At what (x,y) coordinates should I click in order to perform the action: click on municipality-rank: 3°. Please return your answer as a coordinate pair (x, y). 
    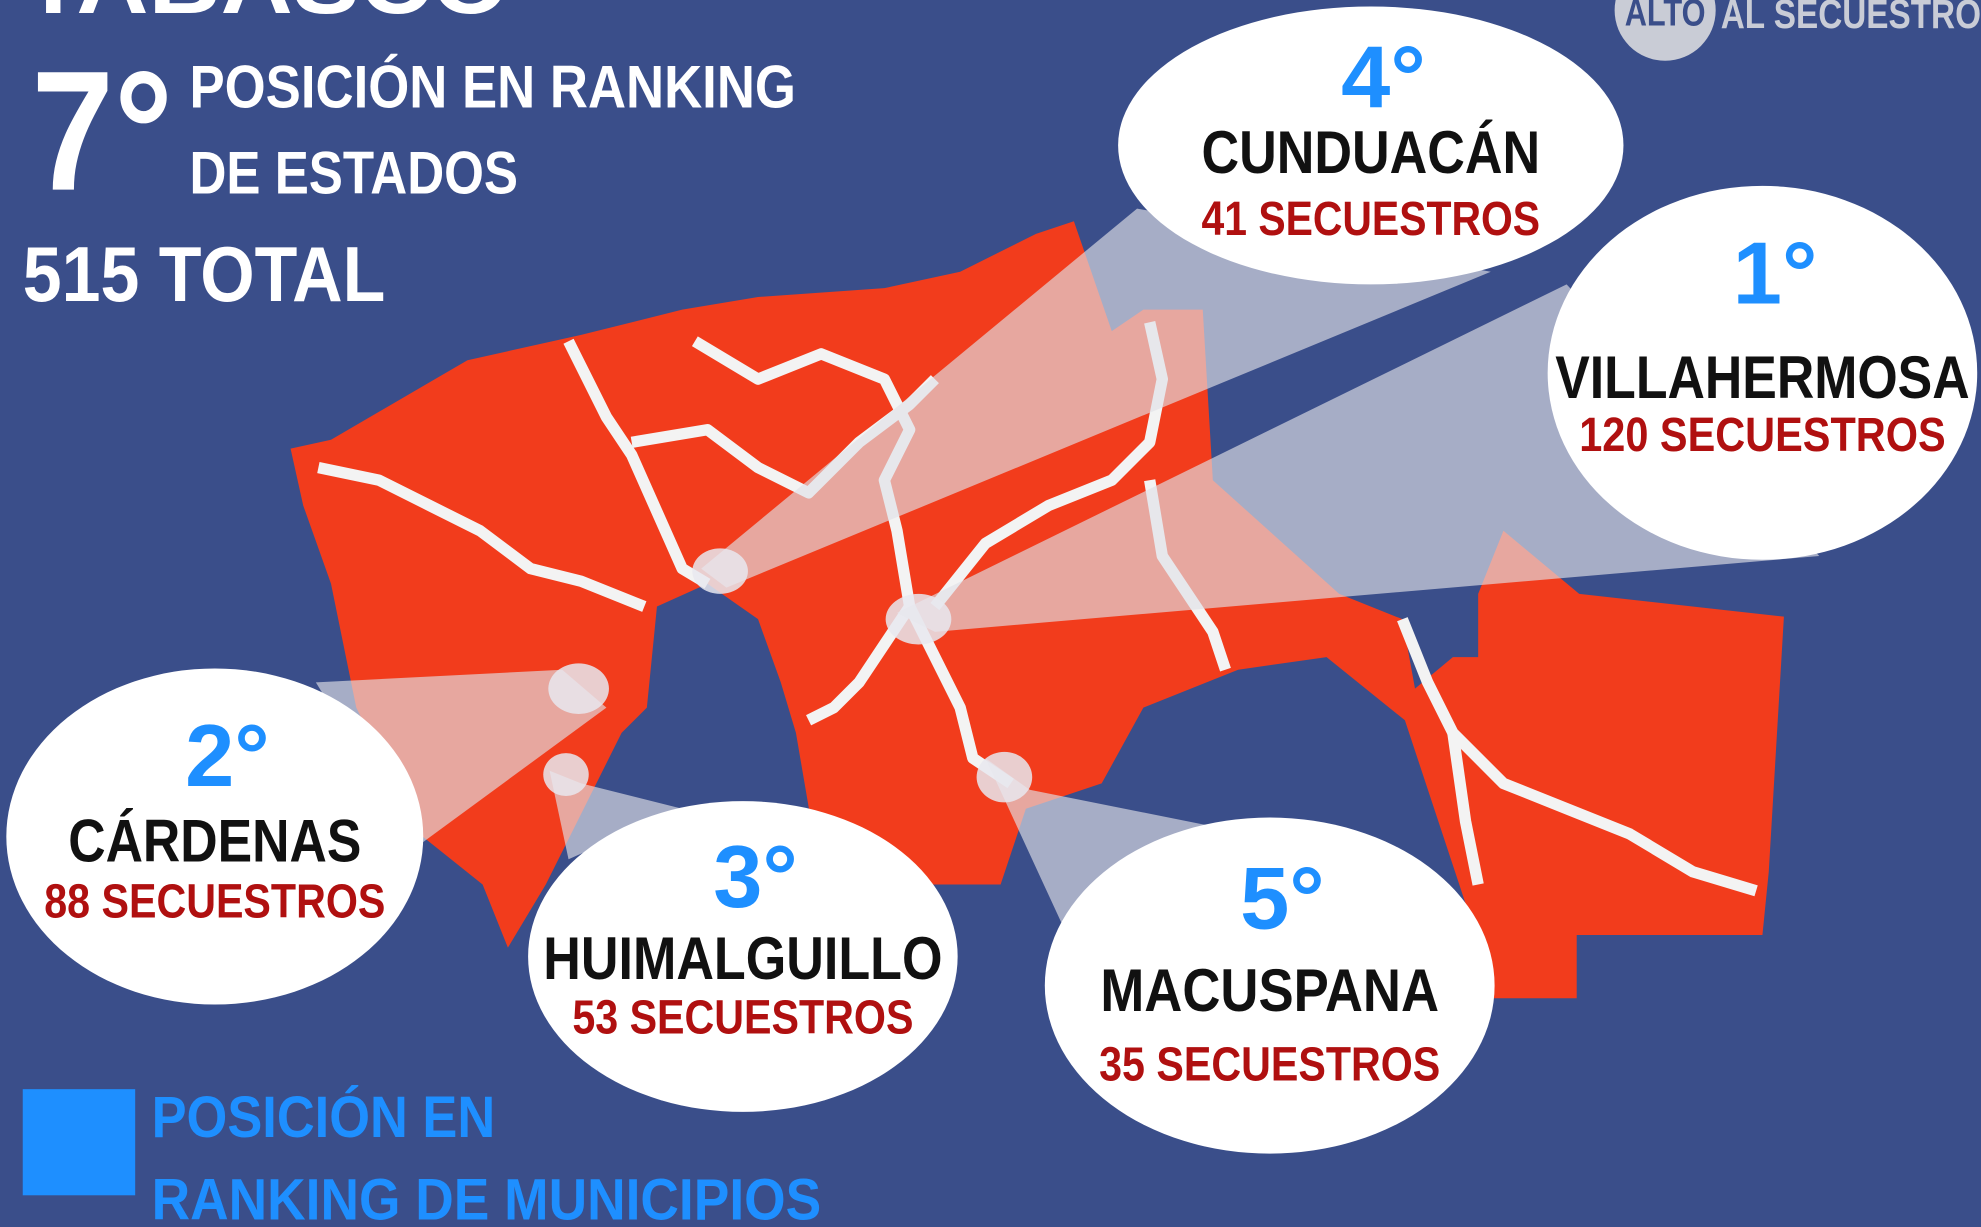
    Looking at the image, I should click on (755, 876).